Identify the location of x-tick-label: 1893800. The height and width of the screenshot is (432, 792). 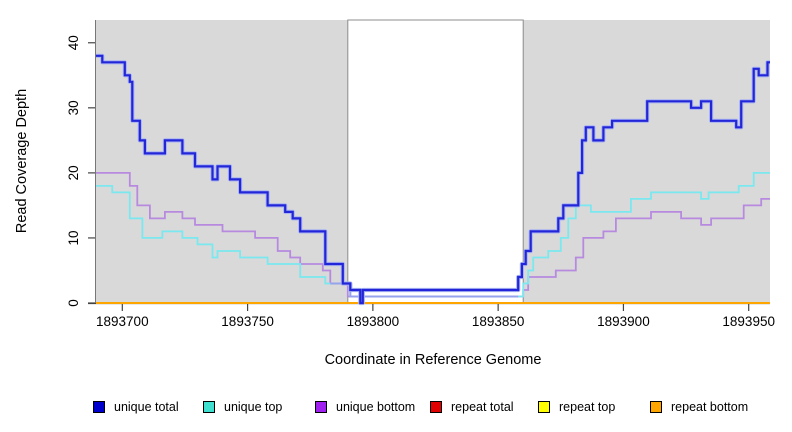
(373, 321).